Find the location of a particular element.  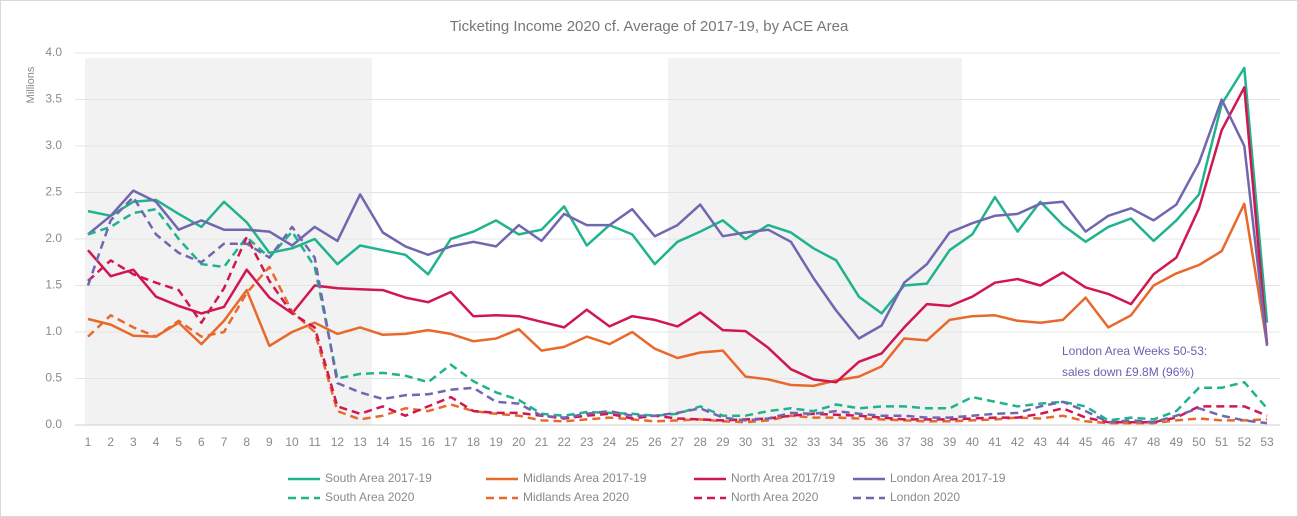

x-tick-label: 45 is located at coordinates (1086, 442).